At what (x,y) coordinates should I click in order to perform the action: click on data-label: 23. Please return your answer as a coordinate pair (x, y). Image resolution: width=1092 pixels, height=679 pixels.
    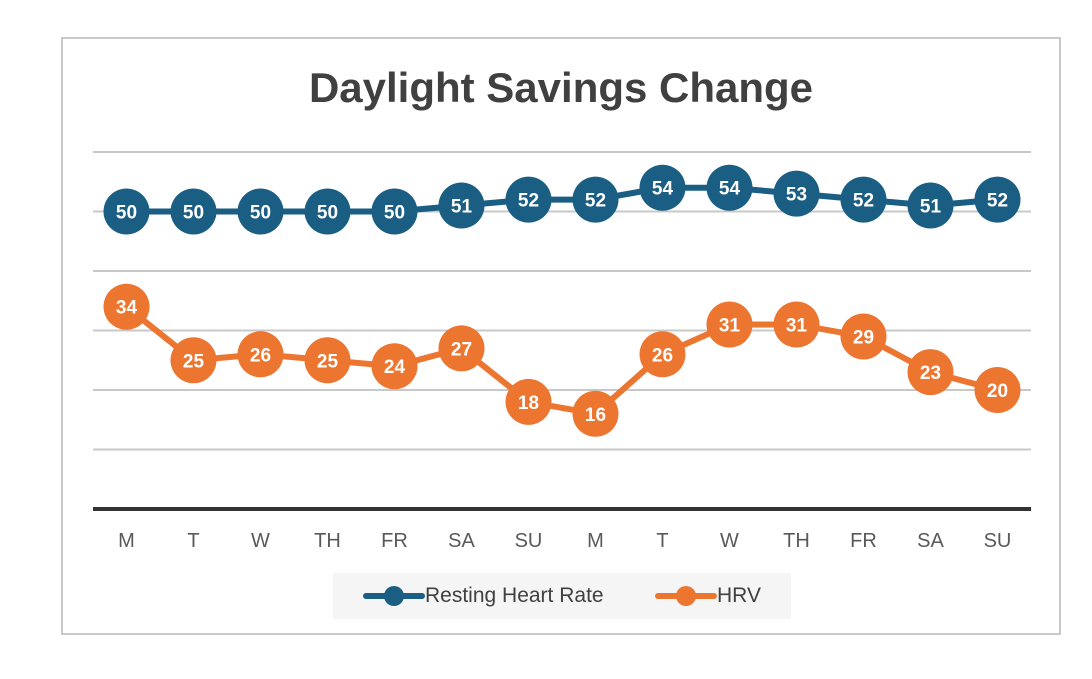
    Looking at the image, I should click on (930, 373).